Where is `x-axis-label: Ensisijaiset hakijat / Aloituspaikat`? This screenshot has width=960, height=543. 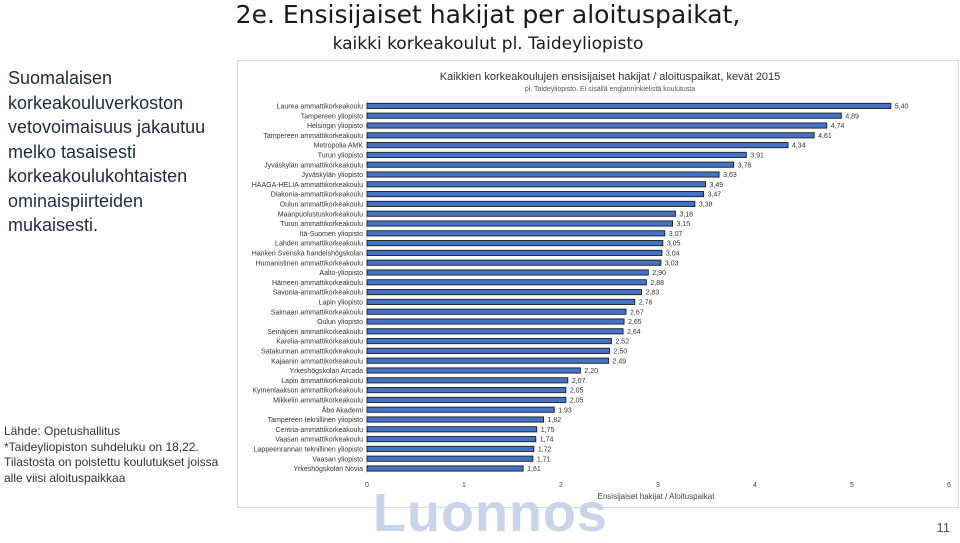 x-axis-label: Ensisijaiset hakijat / Aloituspaikat is located at coordinates (657, 496).